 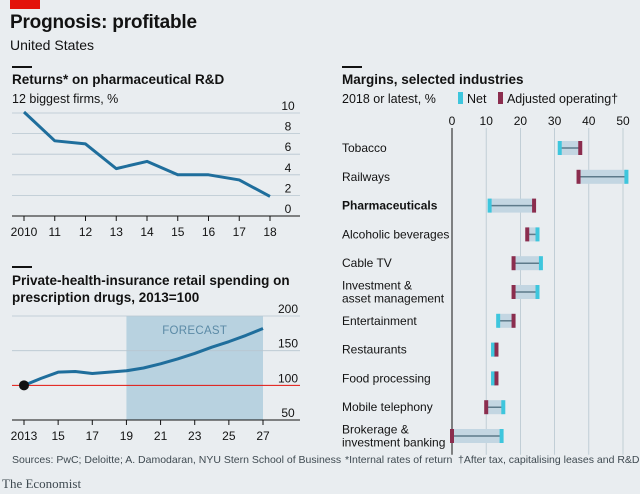 What do you see at coordinates (42, 483) in the screenshot?
I see `brand-logo-text: The Economist` at bounding box center [42, 483].